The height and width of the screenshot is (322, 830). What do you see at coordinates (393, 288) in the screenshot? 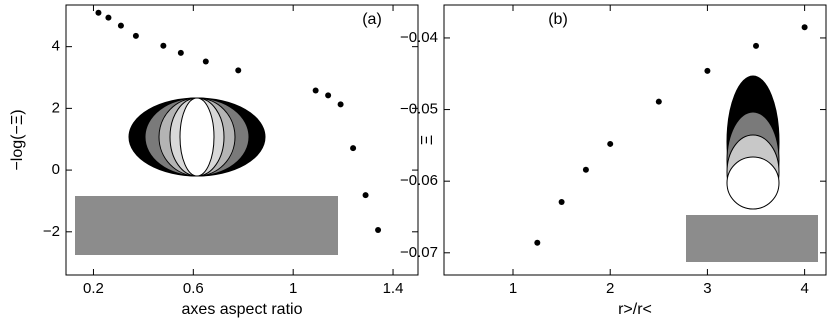
I see `x-tick-label: 1.4` at bounding box center [393, 288].